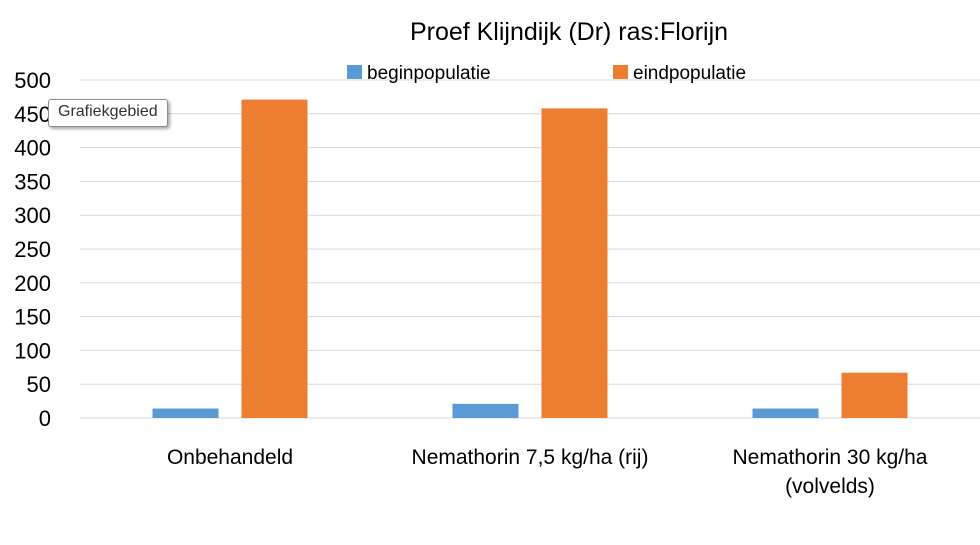 The image size is (980, 545). Describe the element at coordinates (32, 80) in the screenshot. I see `y-tick-label-500: 500` at that location.